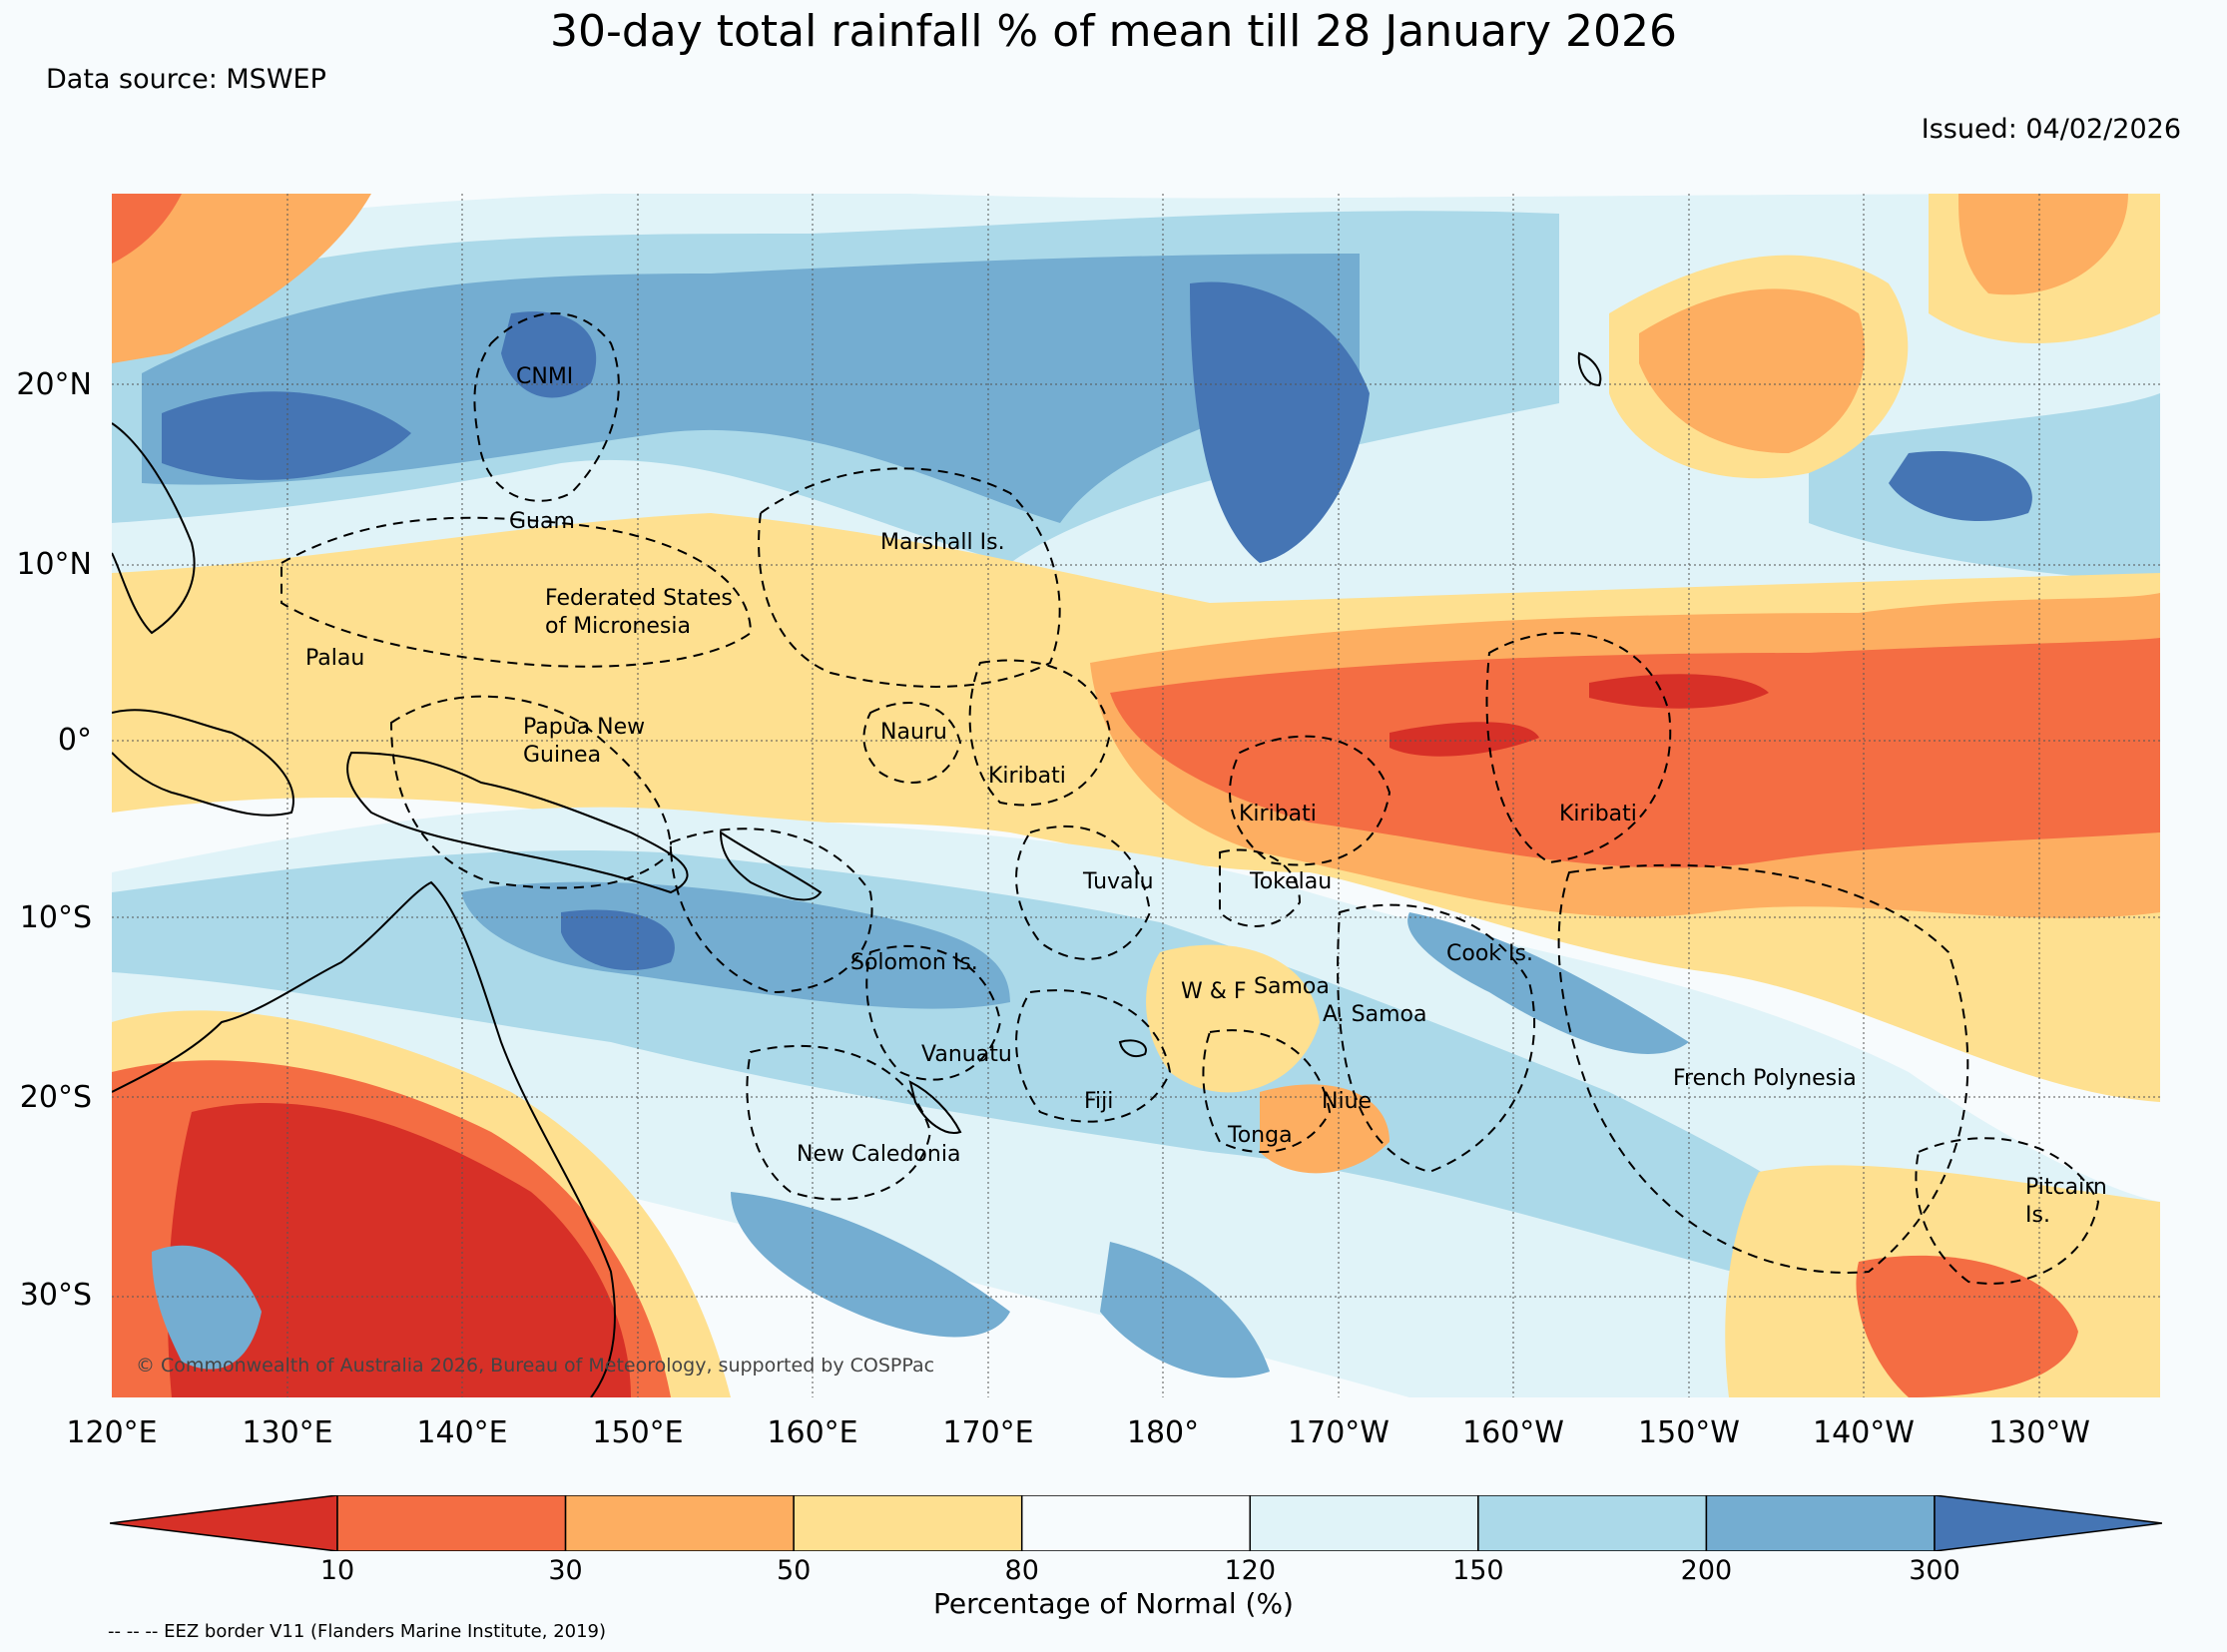  Describe the element at coordinates (1214, 991) in the screenshot. I see `region-label-w-f: W & F` at that location.